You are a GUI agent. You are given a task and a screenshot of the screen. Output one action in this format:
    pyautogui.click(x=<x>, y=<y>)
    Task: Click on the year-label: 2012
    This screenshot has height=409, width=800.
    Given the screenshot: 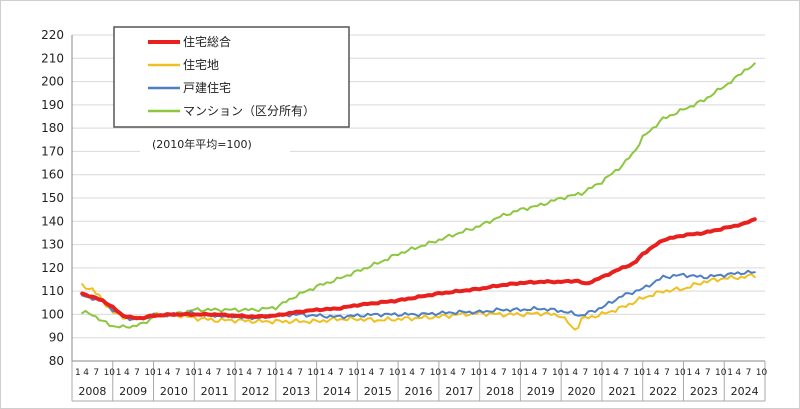 What is the action you would take?
    pyautogui.click(x=255, y=391)
    